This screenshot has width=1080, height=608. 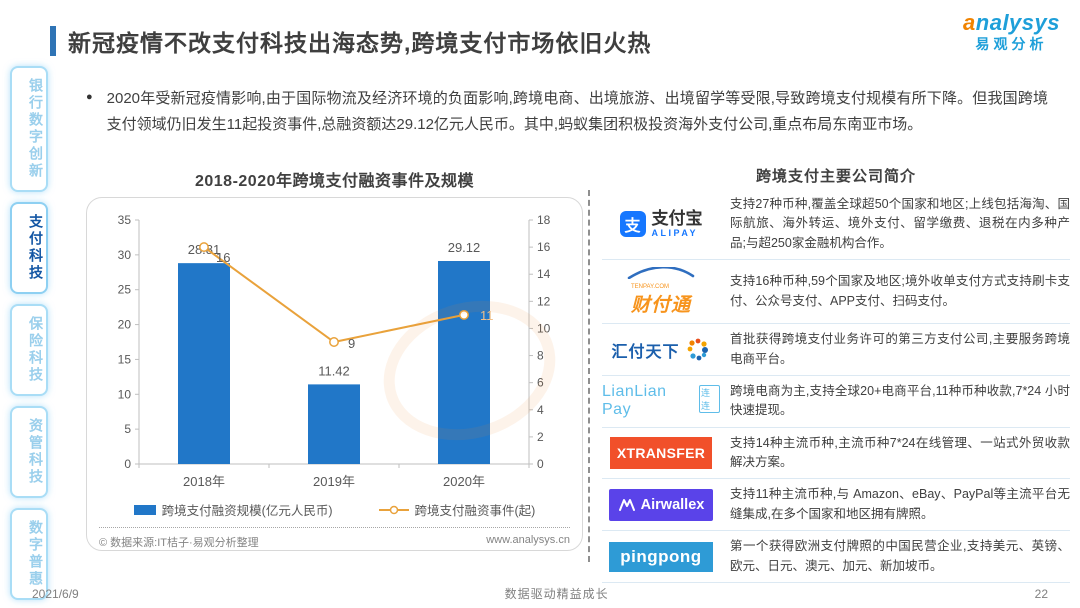 I want to click on company-description: 跨境电商为主,支持全球20+电商平台,11种币种收款,7*24 小时快速提现。, so click(x=900, y=400).